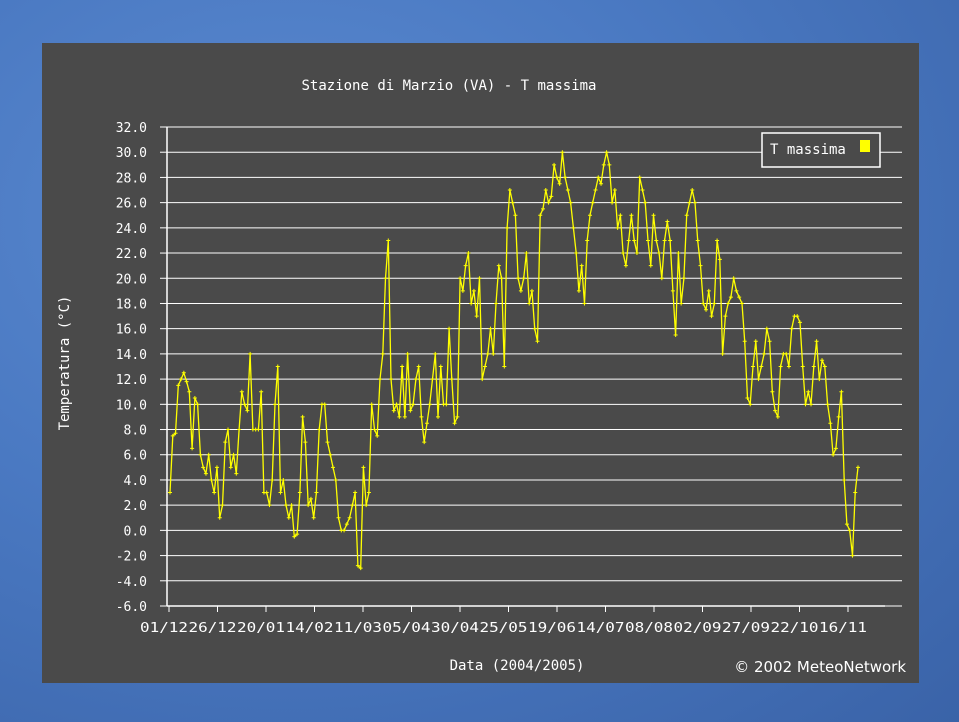 This screenshot has height=722, width=959. Describe the element at coordinates (131, 355) in the screenshot. I see `y-tick-label: 14.0` at that location.